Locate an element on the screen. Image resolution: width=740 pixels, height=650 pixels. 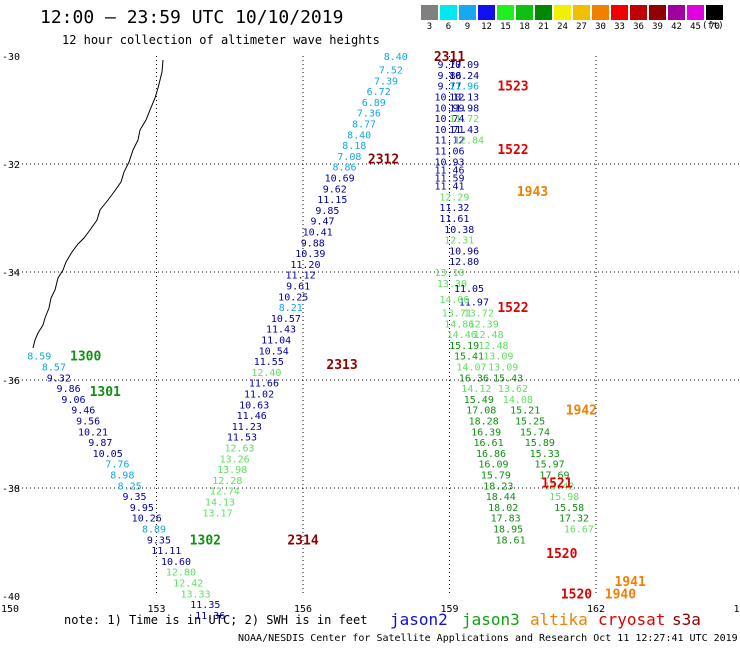
wave-height-value: 13.71 is located at coordinates (457, 314).